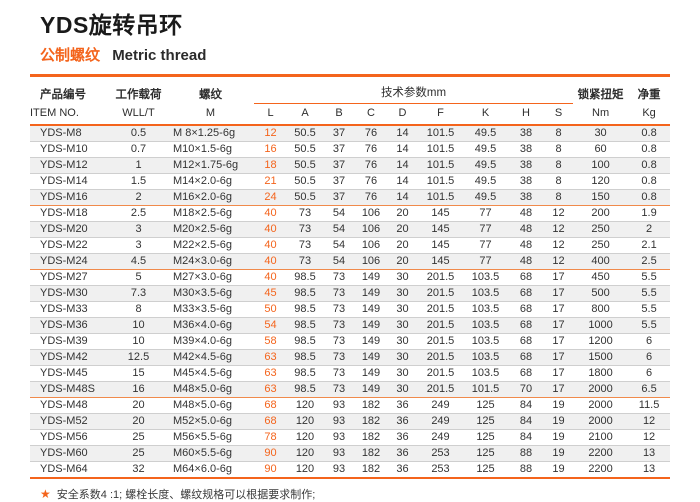 The width and height of the screenshot is (700, 502). What do you see at coordinates (371, 229) in the screenshot?
I see `cell-dim-C: 106` at bounding box center [371, 229].